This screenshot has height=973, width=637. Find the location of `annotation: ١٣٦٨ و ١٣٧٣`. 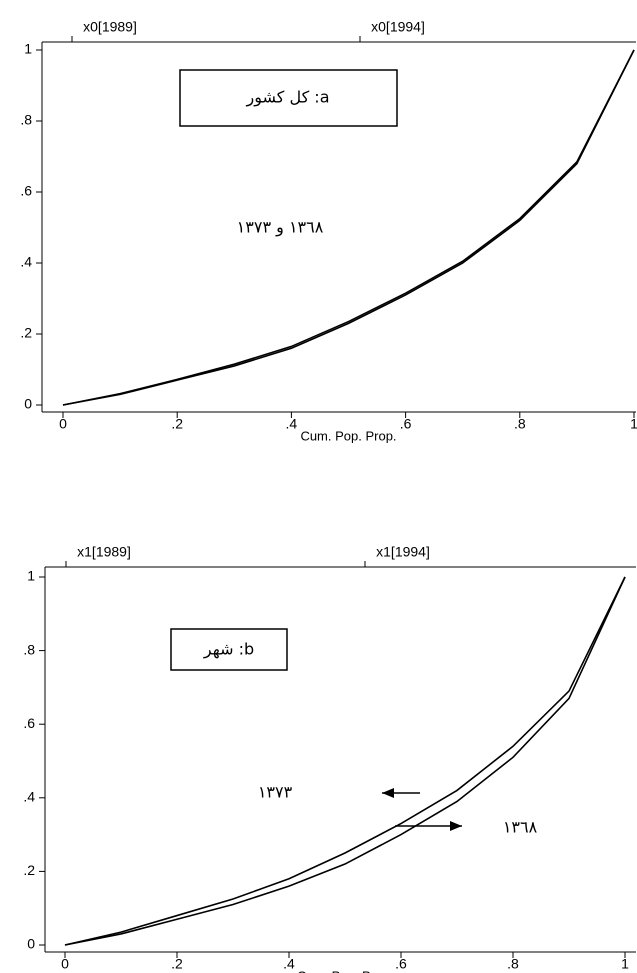

annotation: ١٣٦٨ و ١٣٧٣ is located at coordinates (280, 228).